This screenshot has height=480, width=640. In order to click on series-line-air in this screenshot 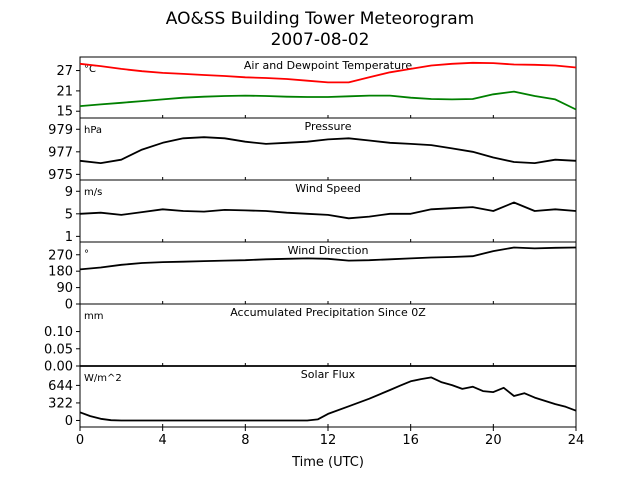, I will do `click(328, 72)`.